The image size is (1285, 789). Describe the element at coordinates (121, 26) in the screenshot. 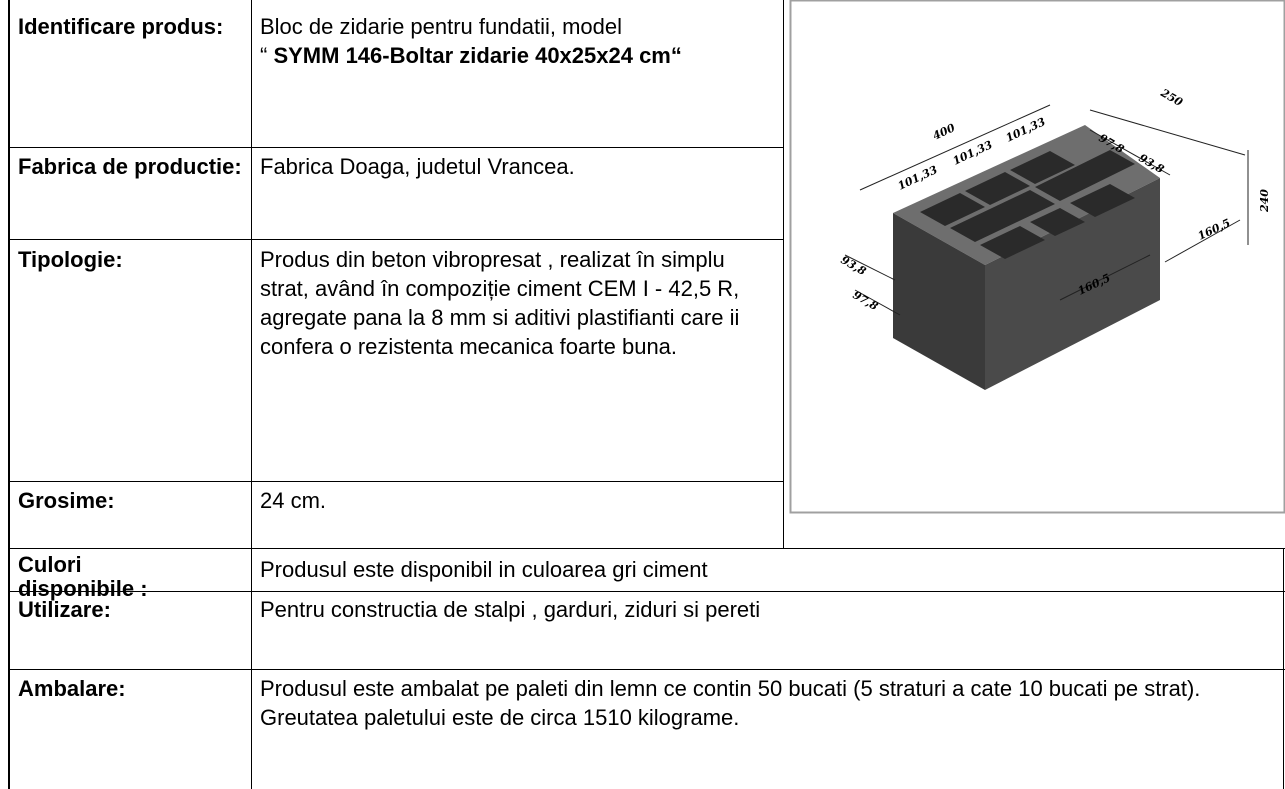

I see `row-label: Identificare produs:` at that location.